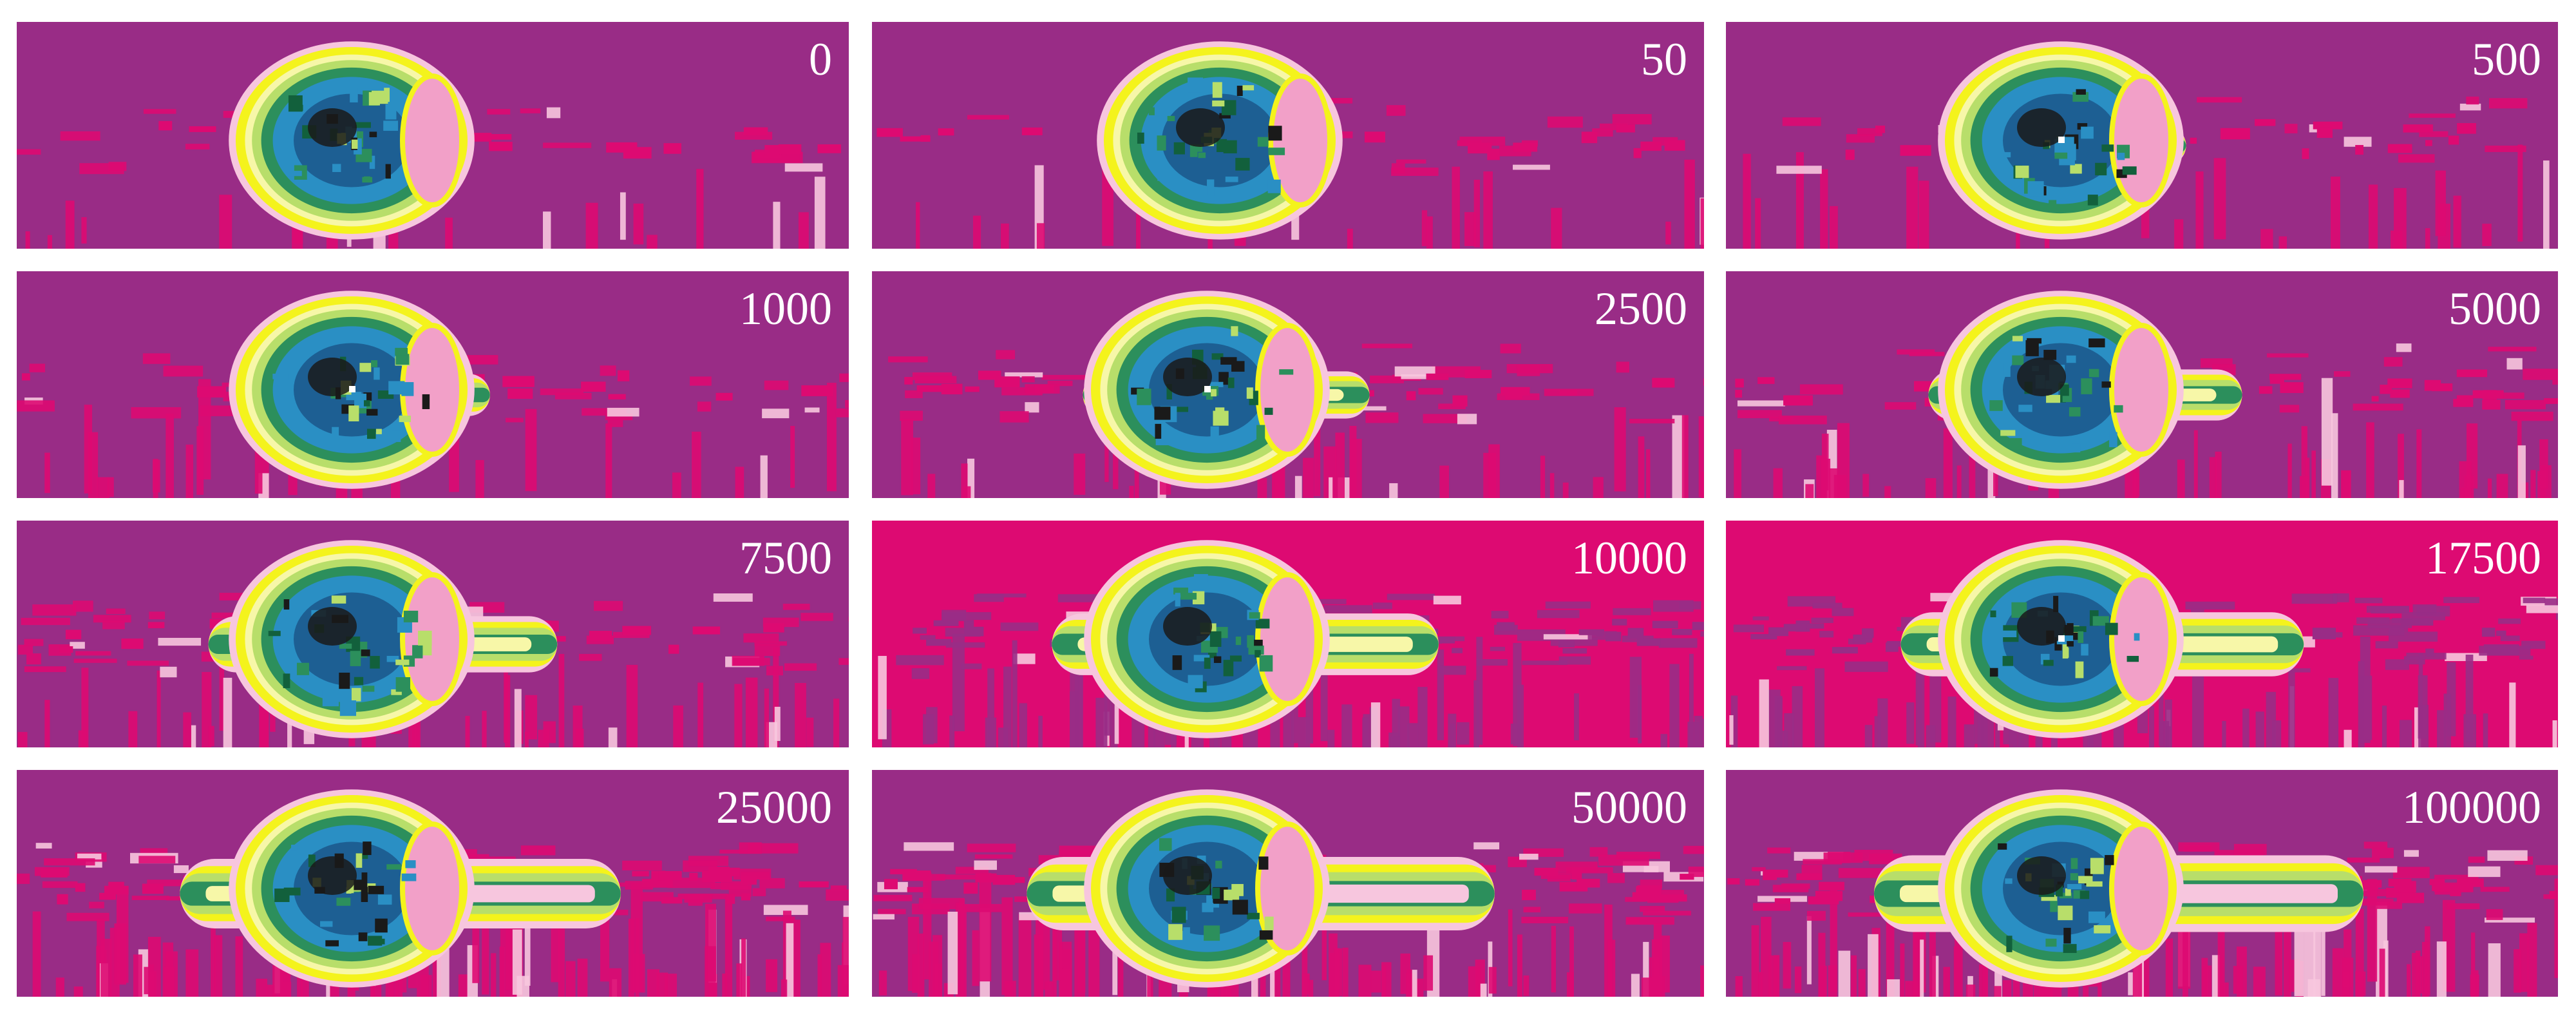 This screenshot has height=1018, width=2576. Describe the element at coordinates (820, 59) in the screenshot. I see `panel-label: 0` at that location.